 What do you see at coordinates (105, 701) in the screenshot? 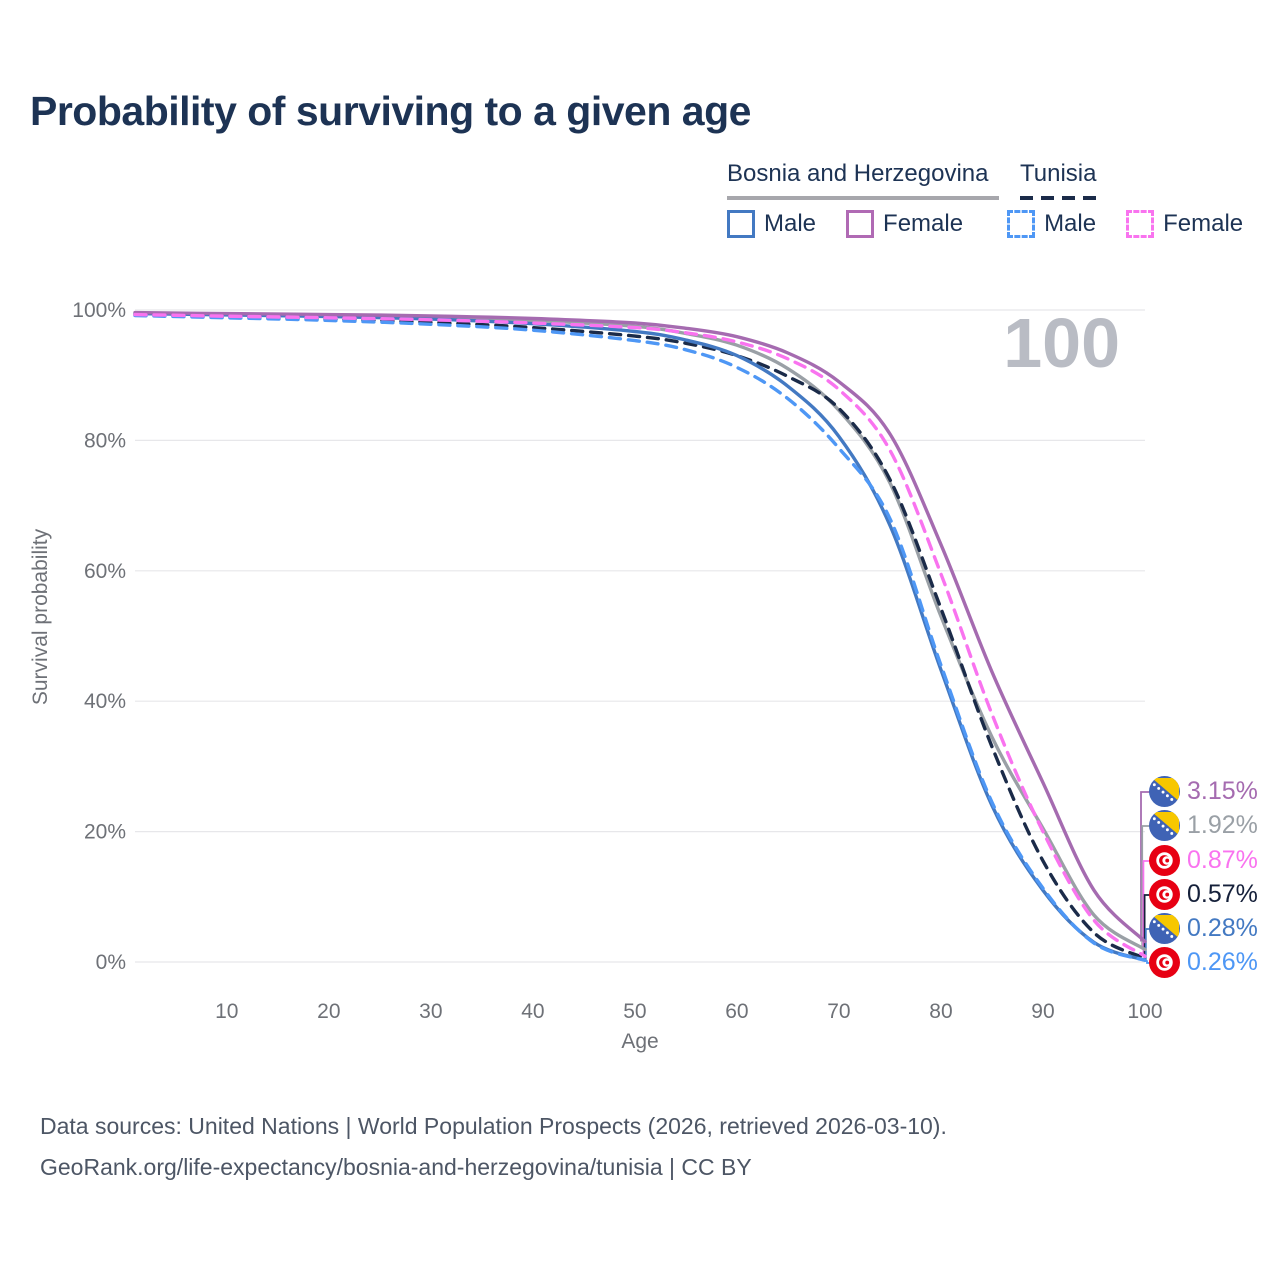
I see `svg-text: 40%` at bounding box center [105, 701].